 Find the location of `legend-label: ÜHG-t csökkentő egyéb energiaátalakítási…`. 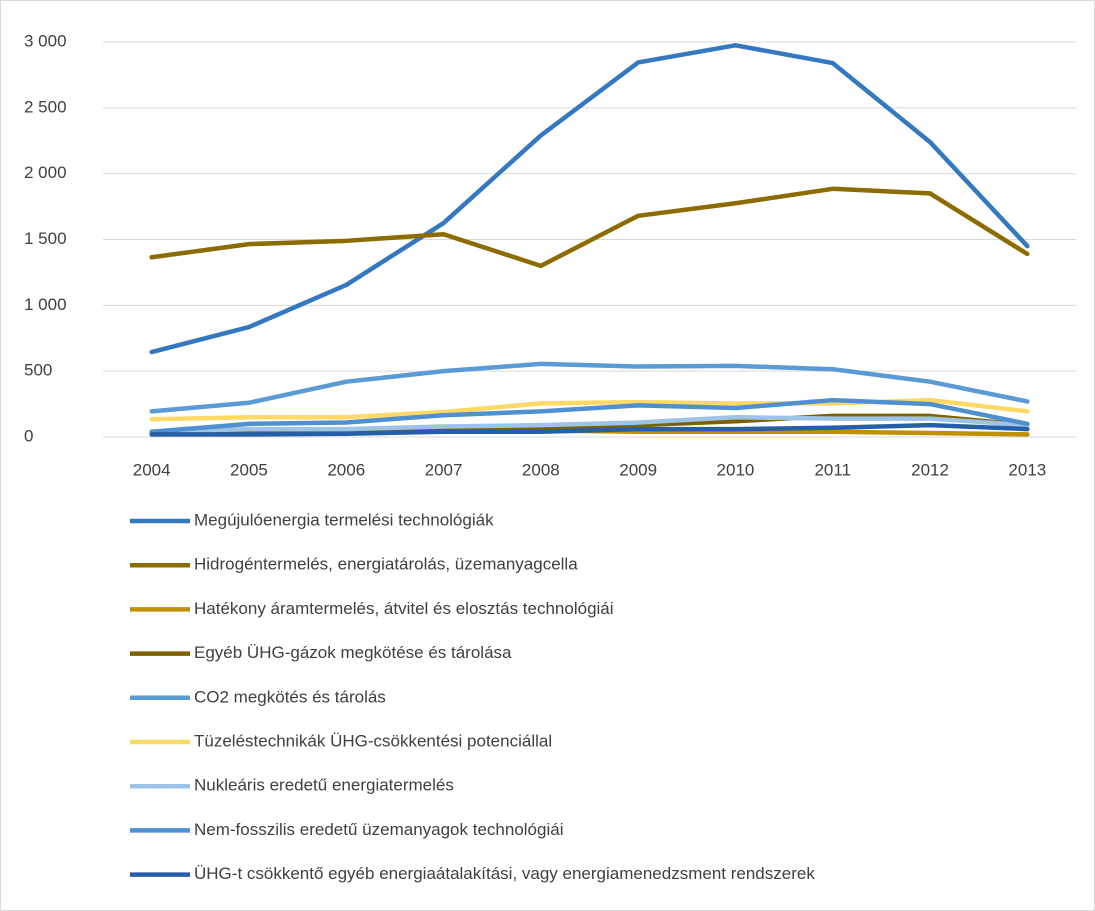

legend-label: ÜHG-t csökkentő egyéb energiaátalakítási… is located at coordinates (504, 873).